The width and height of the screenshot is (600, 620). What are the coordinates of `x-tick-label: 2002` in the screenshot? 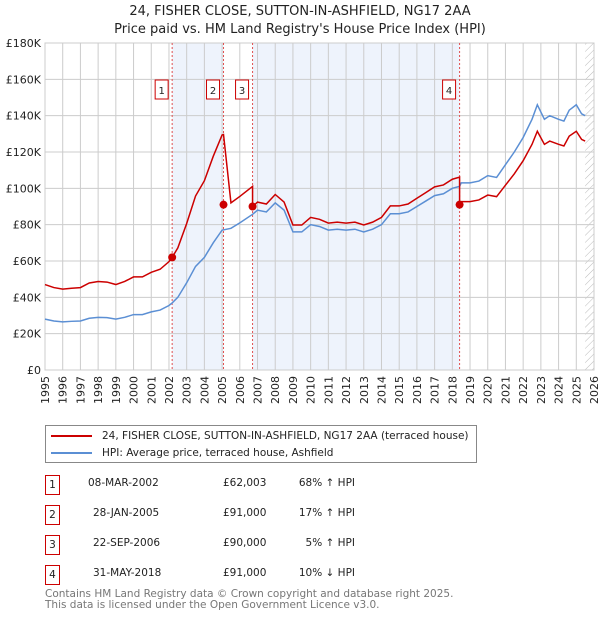 It's located at (169, 390).